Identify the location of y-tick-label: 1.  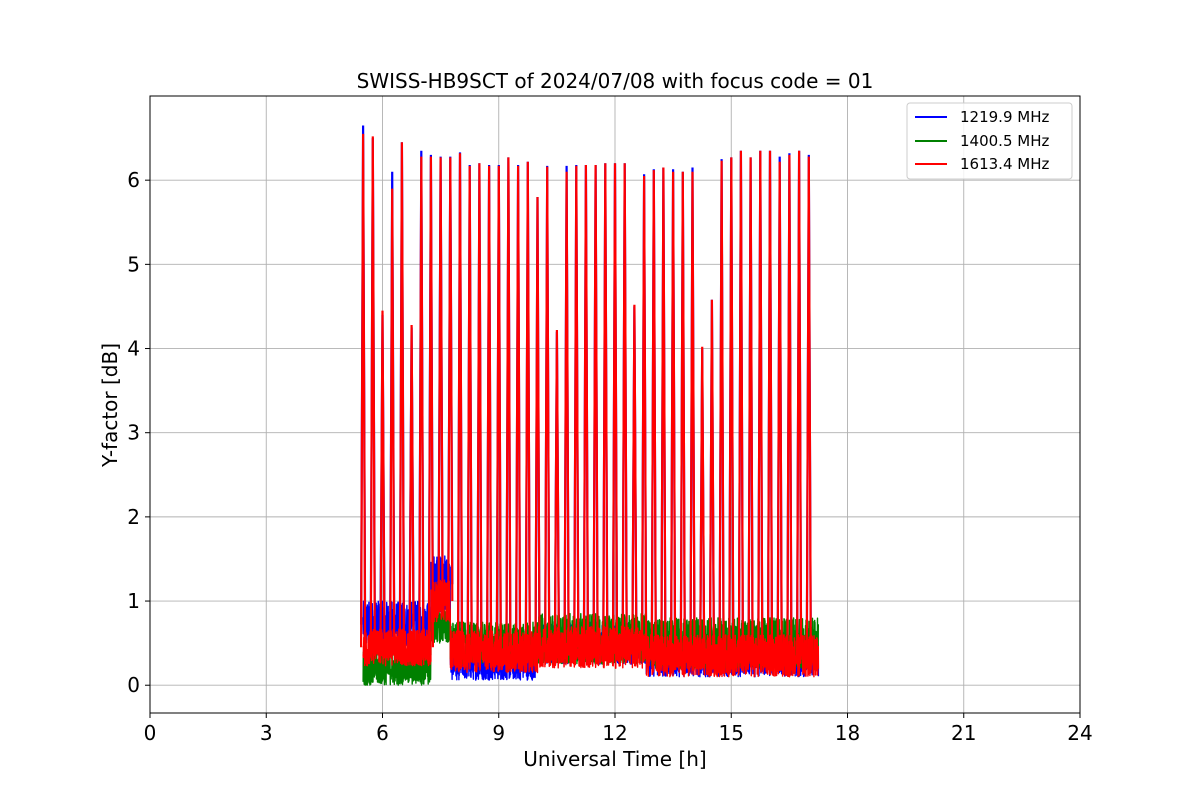
(133, 601).